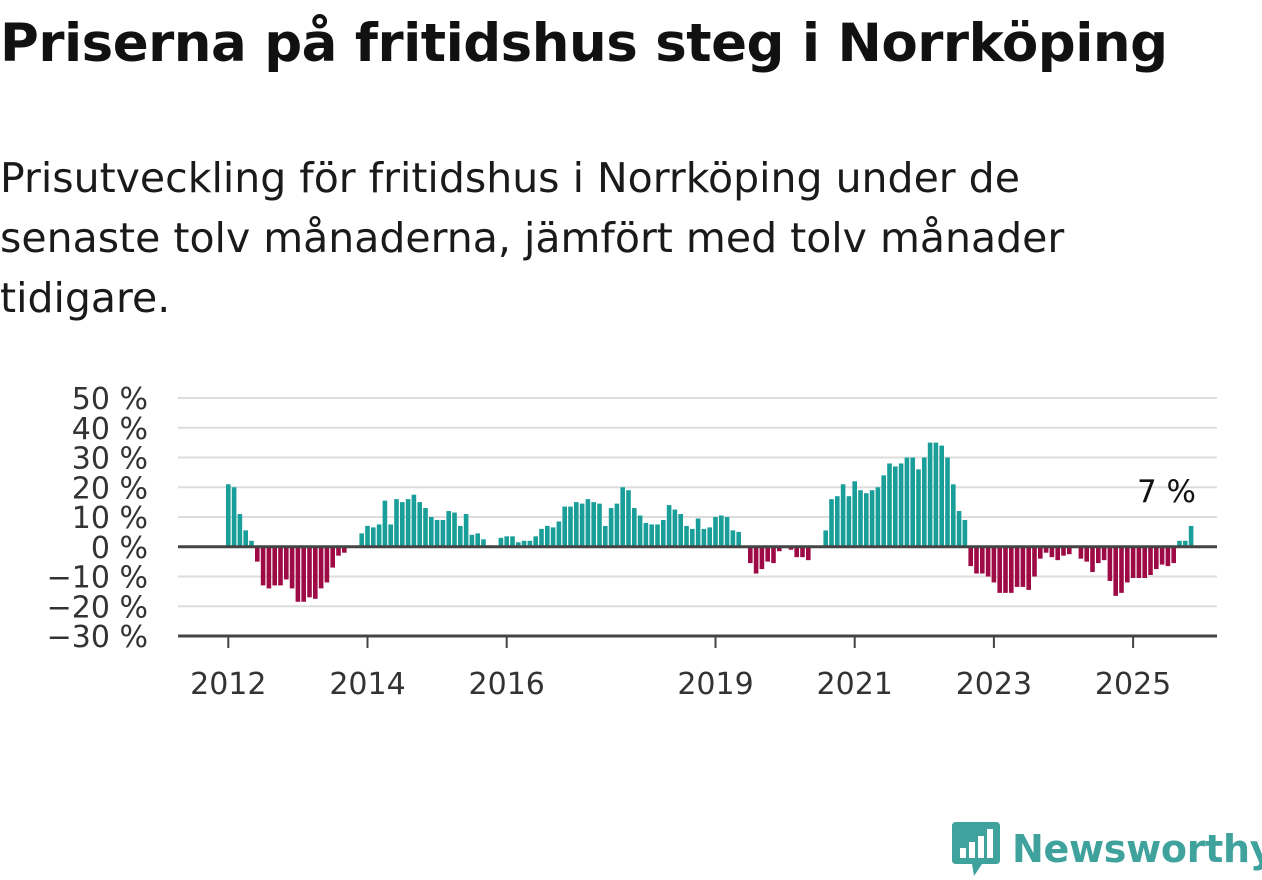 The image size is (1262, 880). What do you see at coordinates (507, 683) in the screenshot?
I see `x-tick-label: 2016` at bounding box center [507, 683].